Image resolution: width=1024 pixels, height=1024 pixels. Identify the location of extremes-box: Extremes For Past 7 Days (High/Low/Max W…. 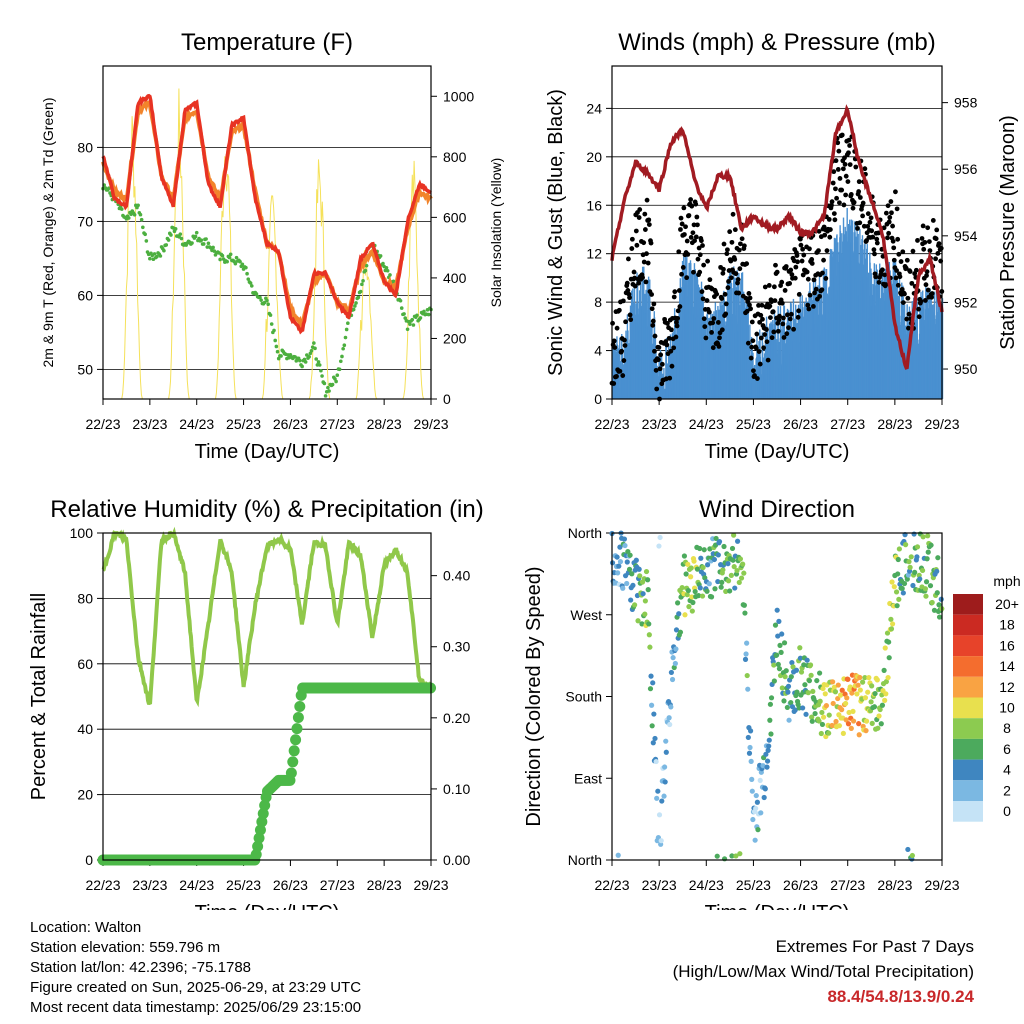
(823, 971).